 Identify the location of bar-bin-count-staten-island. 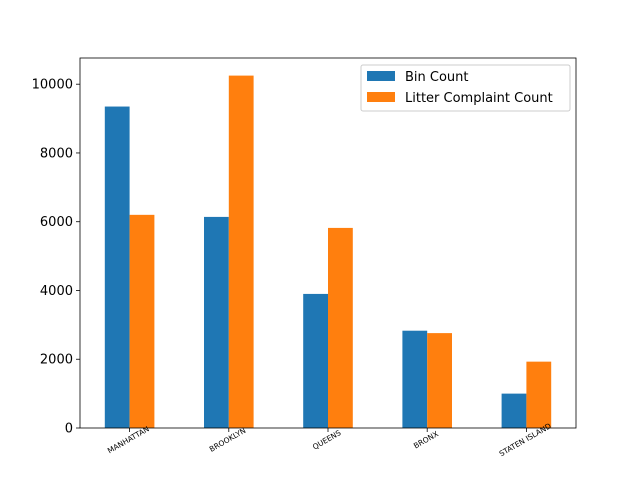
(514, 410).